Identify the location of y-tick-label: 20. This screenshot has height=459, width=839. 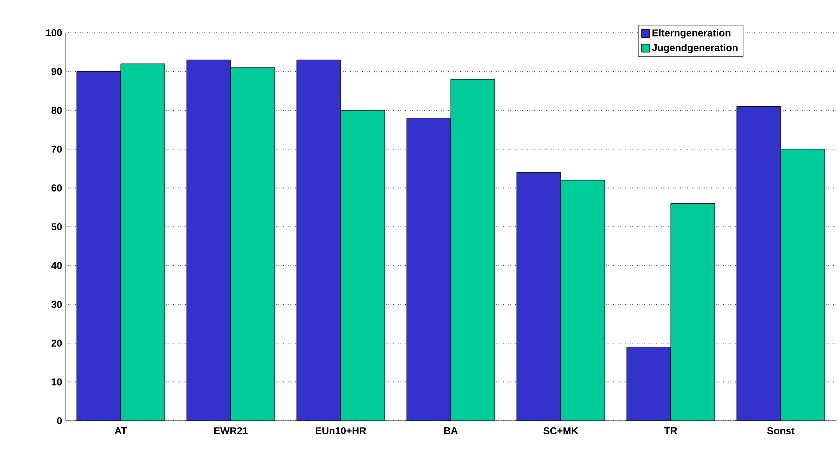
(57, 343).